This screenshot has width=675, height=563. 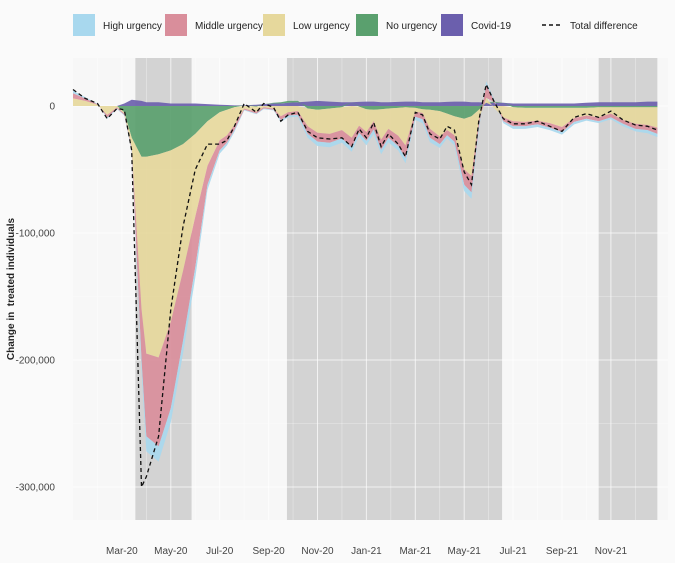 What do you see at coordinates (365, 128) in the screenshot?
I see `area-no-urgency` at bounding box center [365, 128].